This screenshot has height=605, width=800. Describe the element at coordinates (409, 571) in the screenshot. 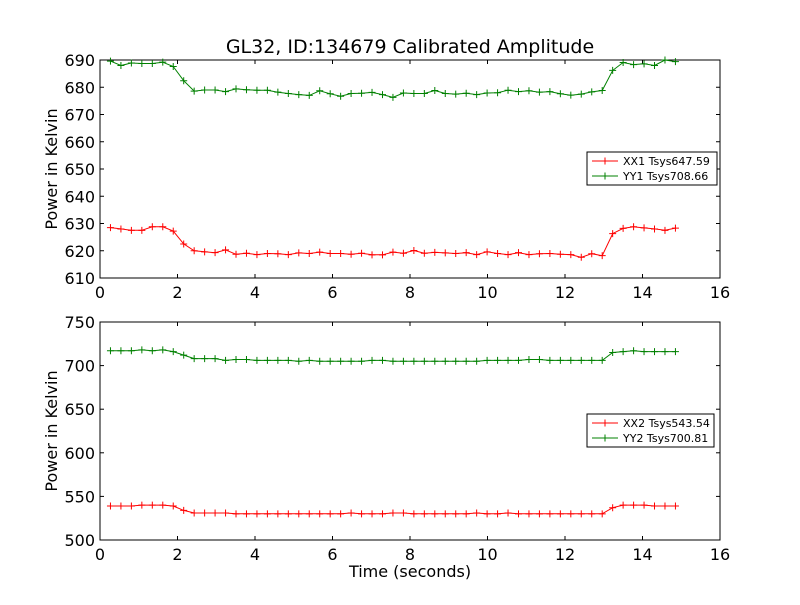

I see `x-axis-label: Time (seconds)` at that location.